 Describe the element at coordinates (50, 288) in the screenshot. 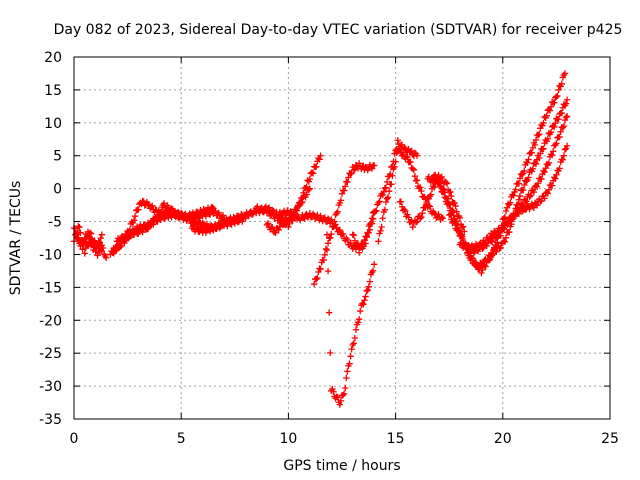

I see `y-tick-label: -15` at that location.